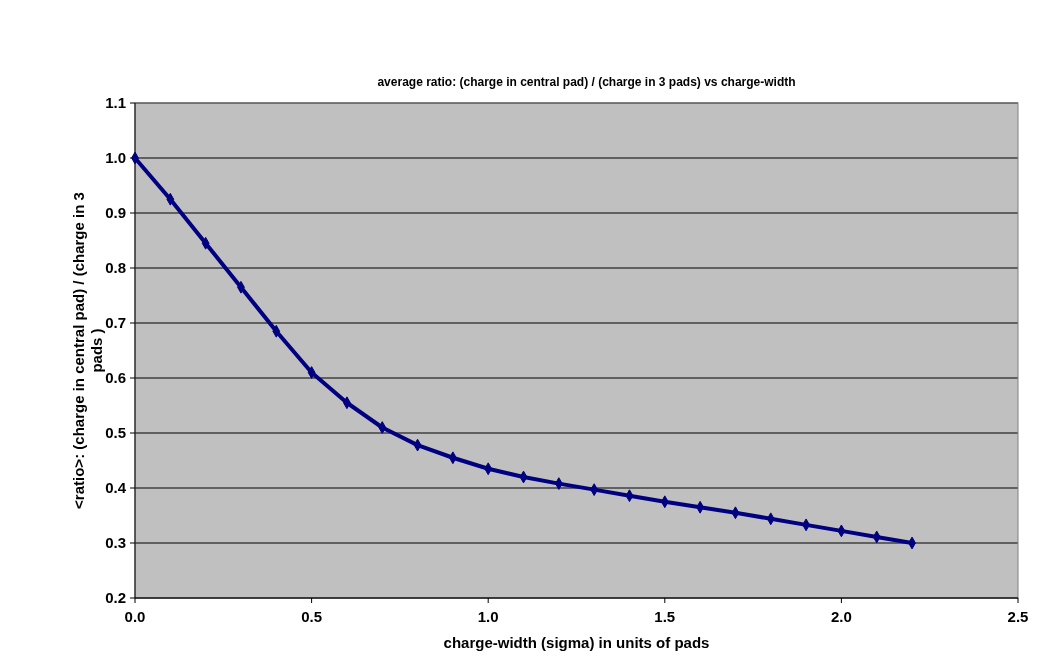 The image size is (1048, 659). What do you see at coordinates (115, 103) in the screenshot?
I see `y-tick-label: 1.1` at bounding box center [115, 103].